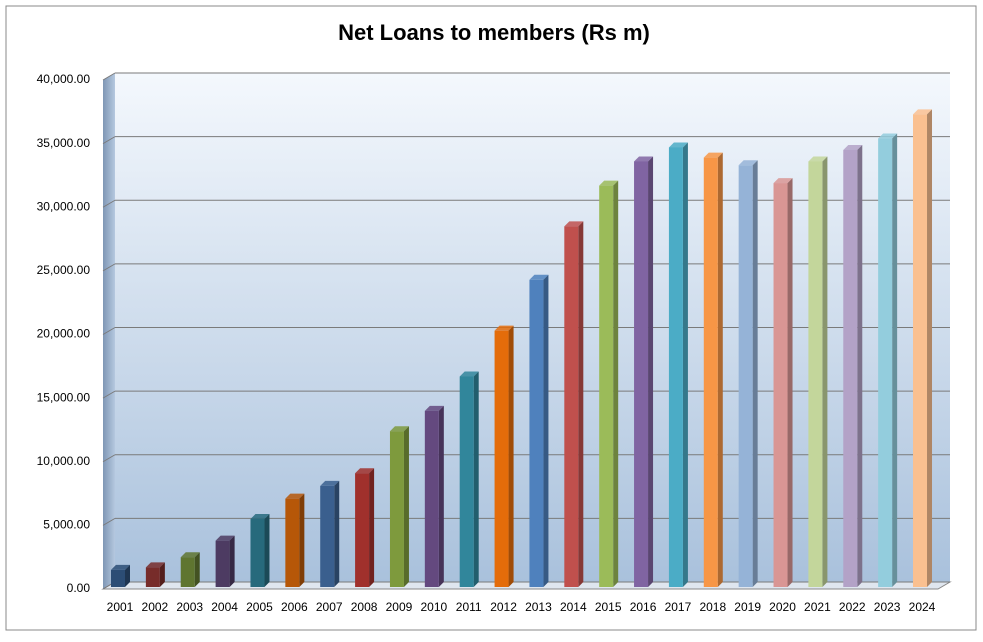  I want to click on x-tick-label: 2010, so click(433, 607).